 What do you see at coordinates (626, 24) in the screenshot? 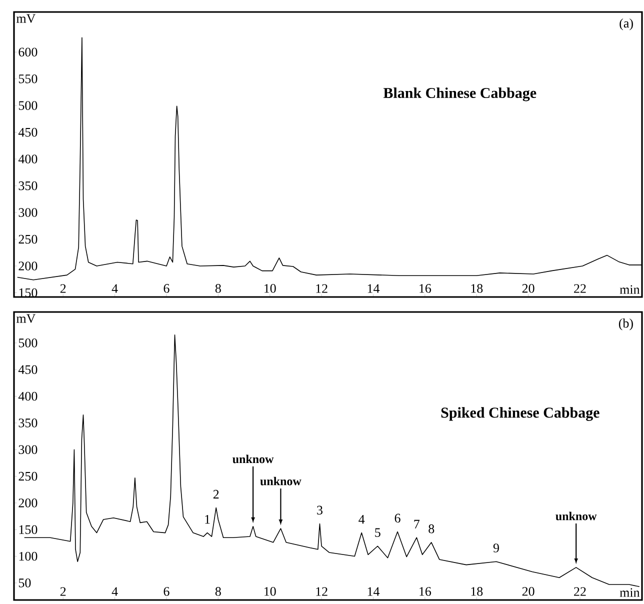
I see `annotation: (a)` at bounding box center [626, 24].